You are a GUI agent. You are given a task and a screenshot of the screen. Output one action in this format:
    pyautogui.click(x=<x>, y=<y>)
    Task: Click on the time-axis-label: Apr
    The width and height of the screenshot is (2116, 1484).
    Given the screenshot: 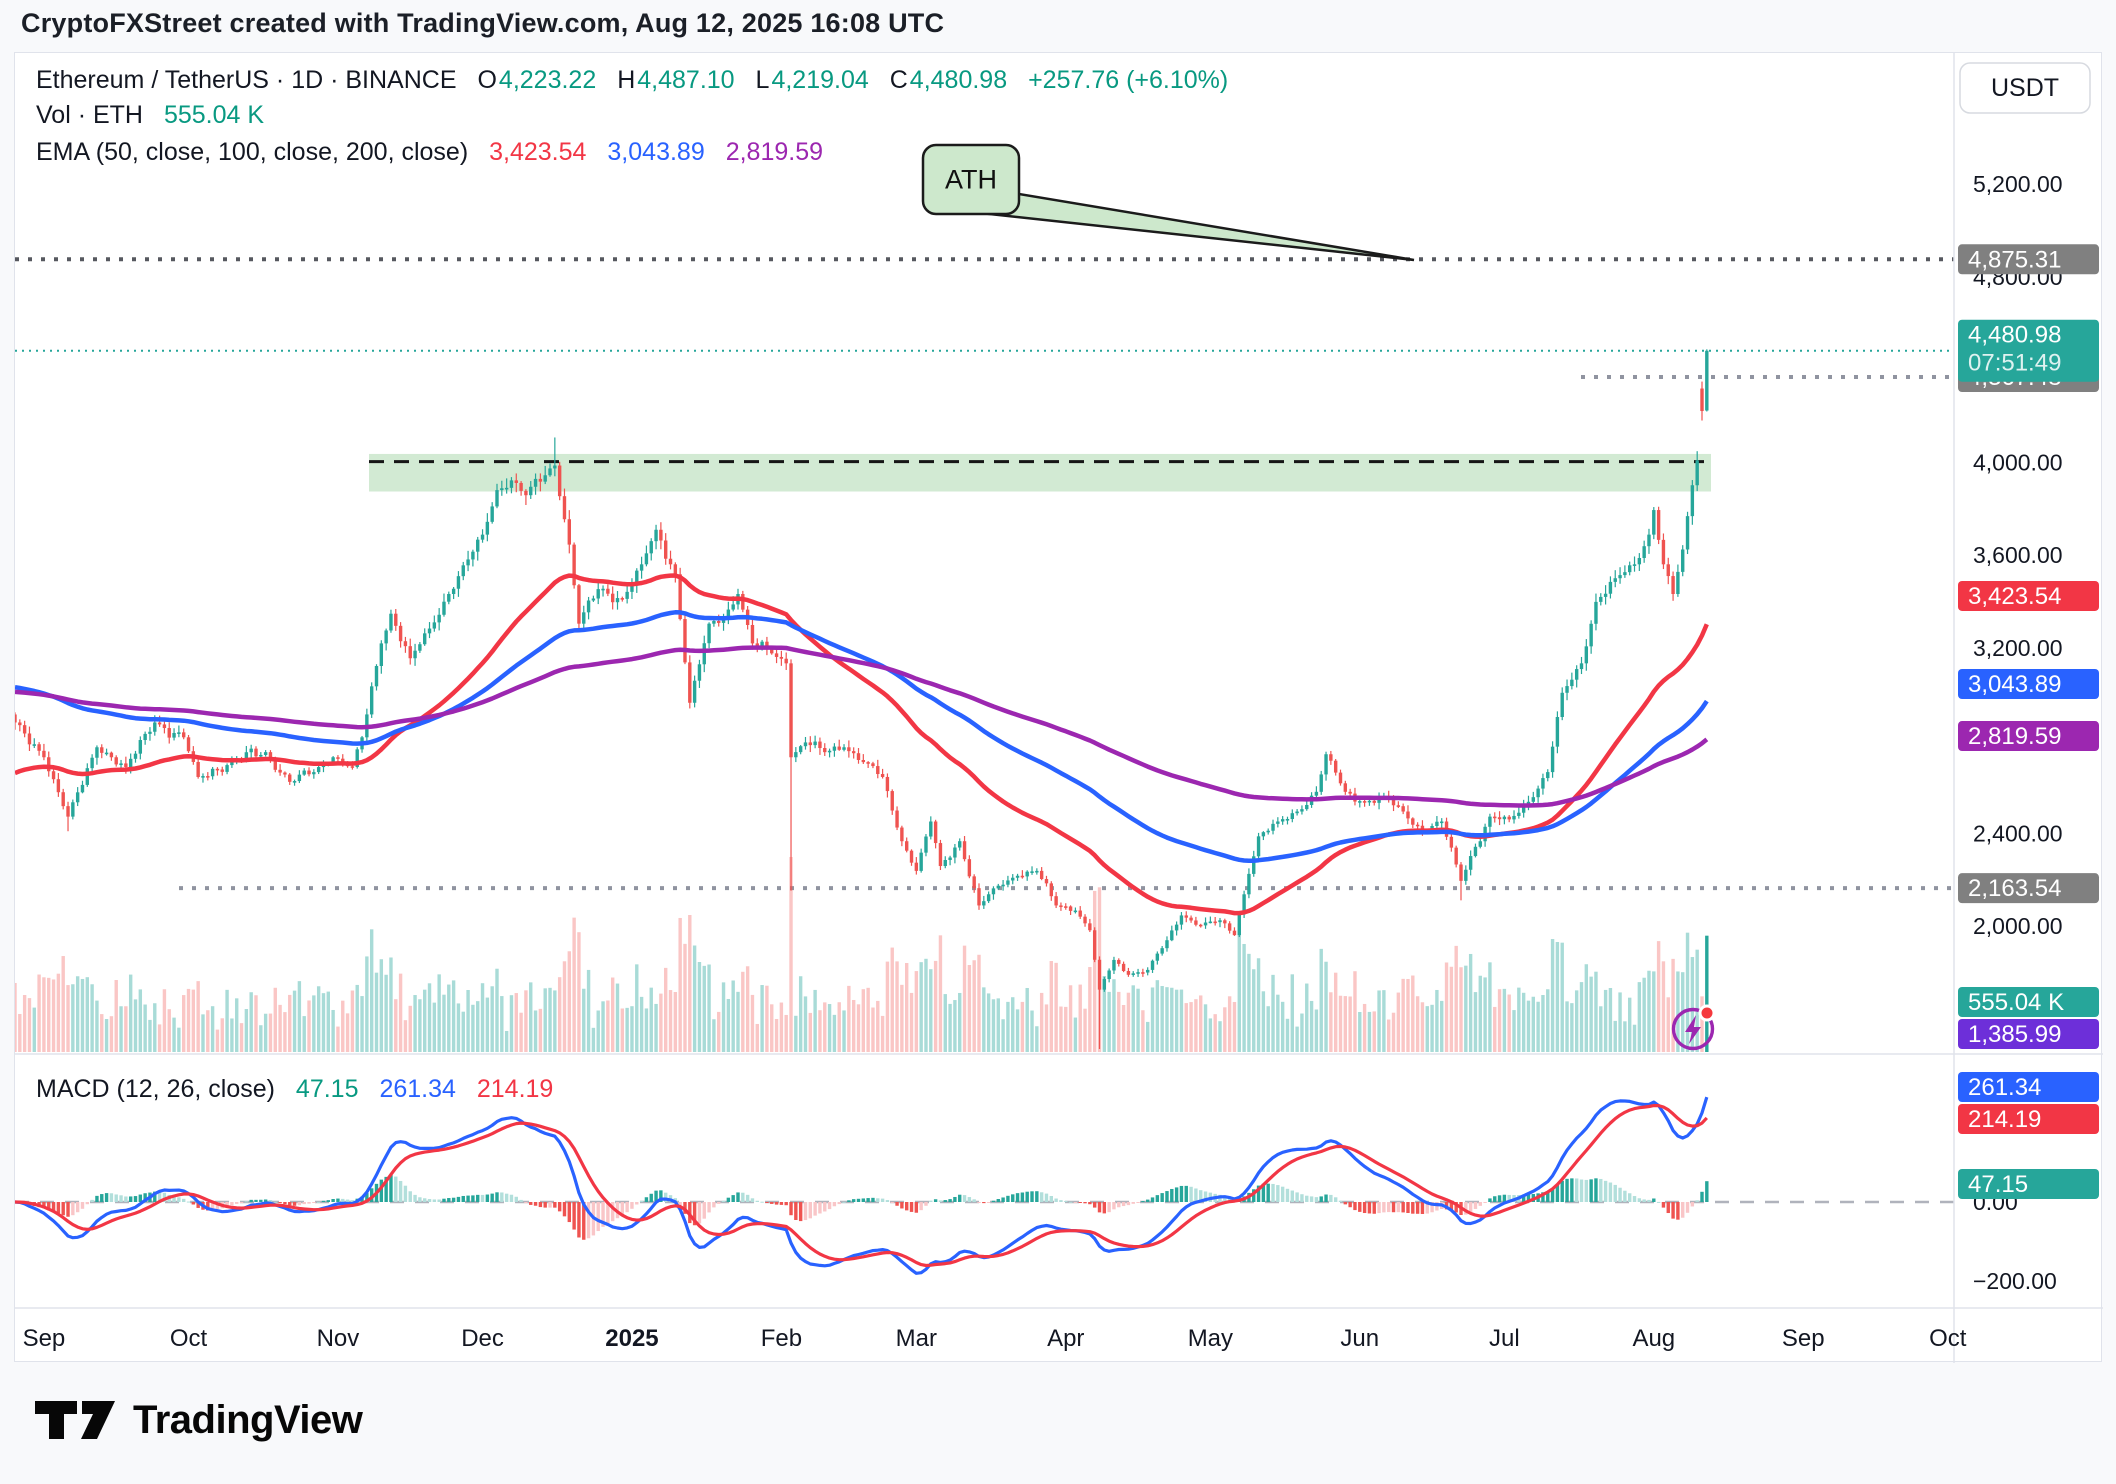 What is the action you would take?
    pyautogui.click(x=1065, y=1338)
    